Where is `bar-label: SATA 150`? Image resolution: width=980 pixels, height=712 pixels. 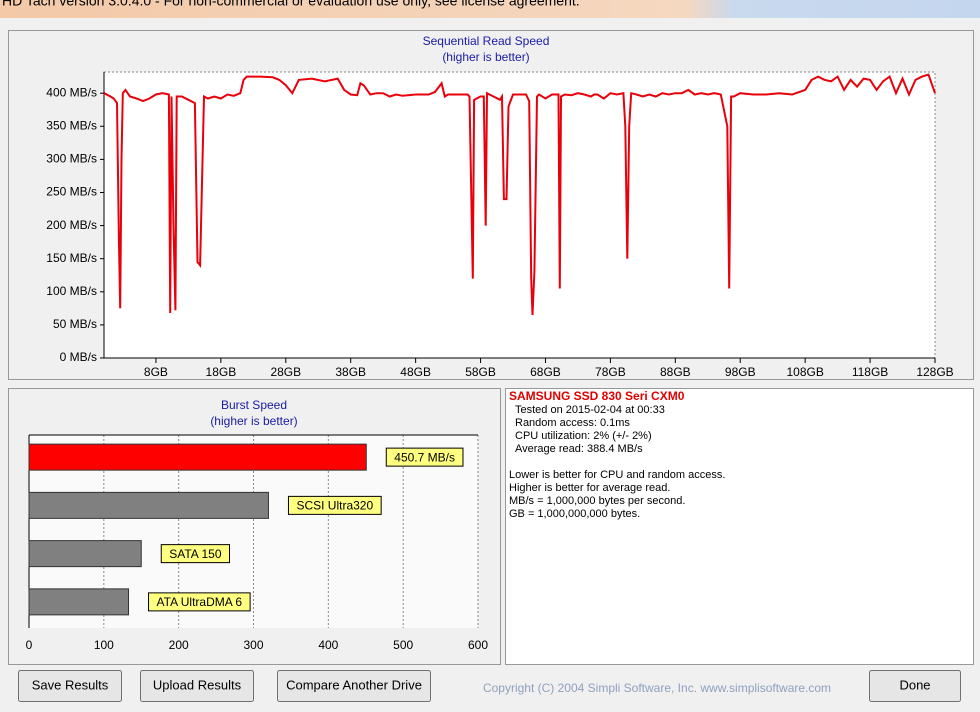 bar-label: SATA 150 is located at coordinates (195, 554).